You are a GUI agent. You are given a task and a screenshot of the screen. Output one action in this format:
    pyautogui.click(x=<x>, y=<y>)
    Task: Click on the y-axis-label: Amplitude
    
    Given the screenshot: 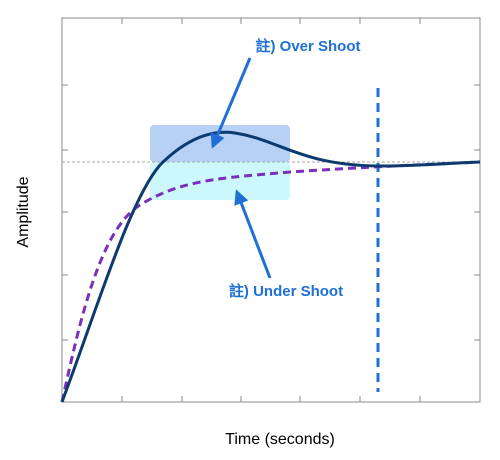 What is the action you would take?
    pyautogui.click(x=23, y=211)
    